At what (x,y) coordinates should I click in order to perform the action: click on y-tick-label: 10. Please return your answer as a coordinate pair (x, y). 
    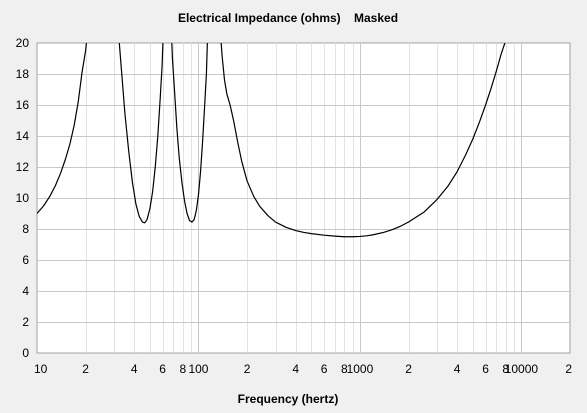
    Looking at the image, I should click on (23, 198).